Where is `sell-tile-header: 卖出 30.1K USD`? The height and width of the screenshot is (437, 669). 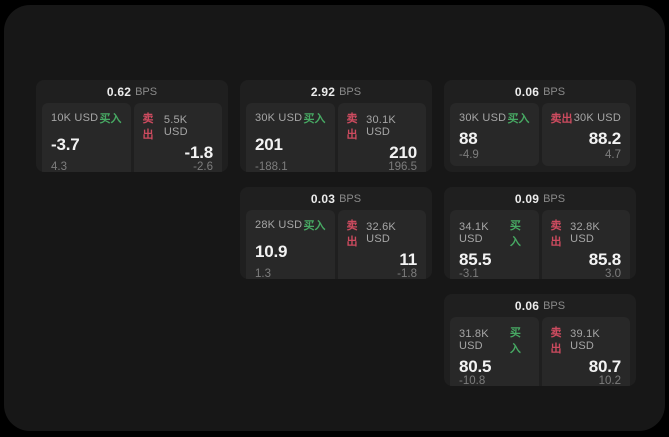 sell-tile-header: 卖出 30.1K USD is located at coordinates (382, 126).